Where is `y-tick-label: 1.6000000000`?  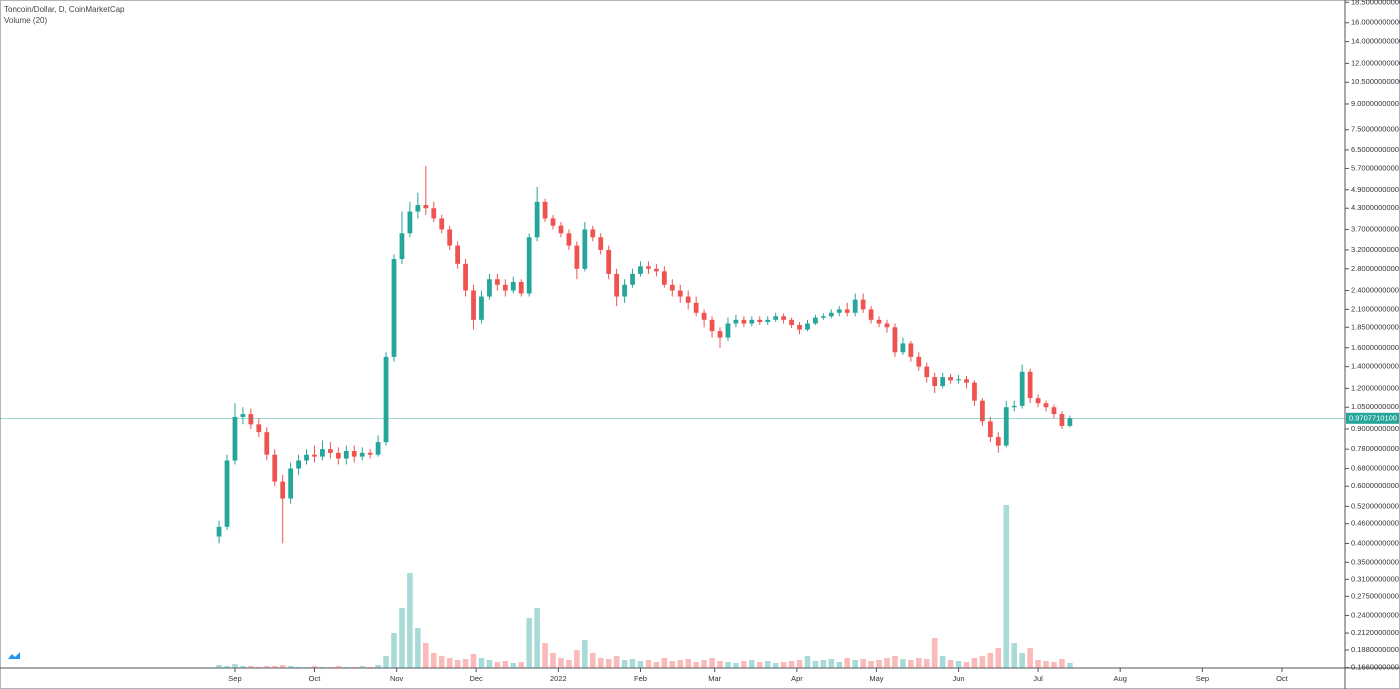
y-tick-label: 1.6000000000 is located at coordinates (1375, 347).